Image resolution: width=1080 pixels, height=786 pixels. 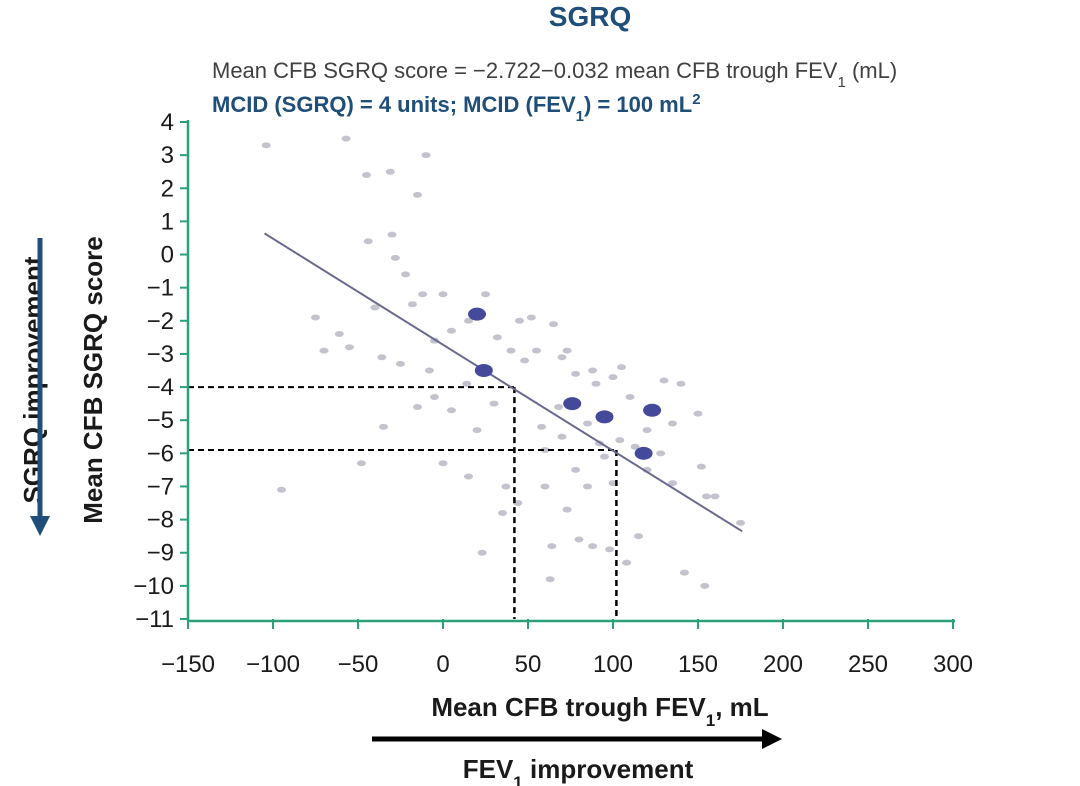 I want to click on x-tick-label-8: 250, so click(x=868, y=664).